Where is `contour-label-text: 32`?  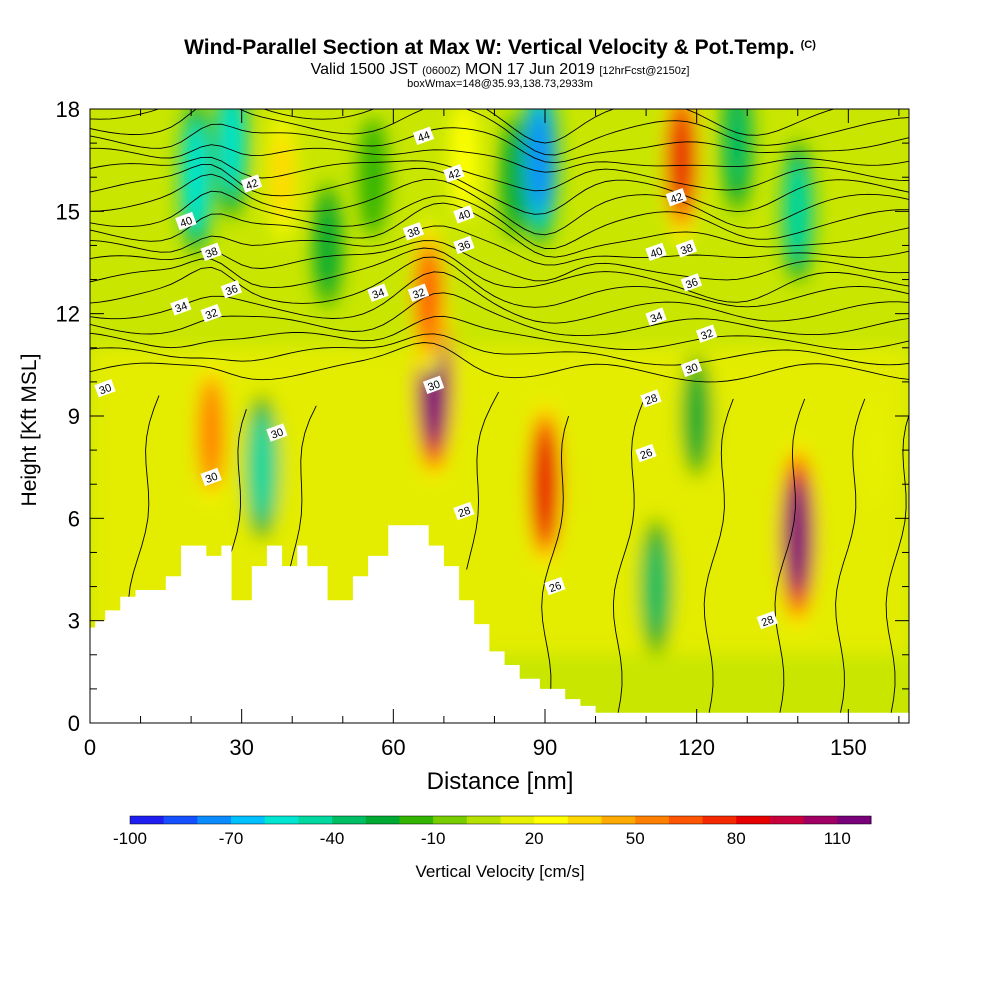
contour-label-text: 32 is located at coordinates (707, 334).